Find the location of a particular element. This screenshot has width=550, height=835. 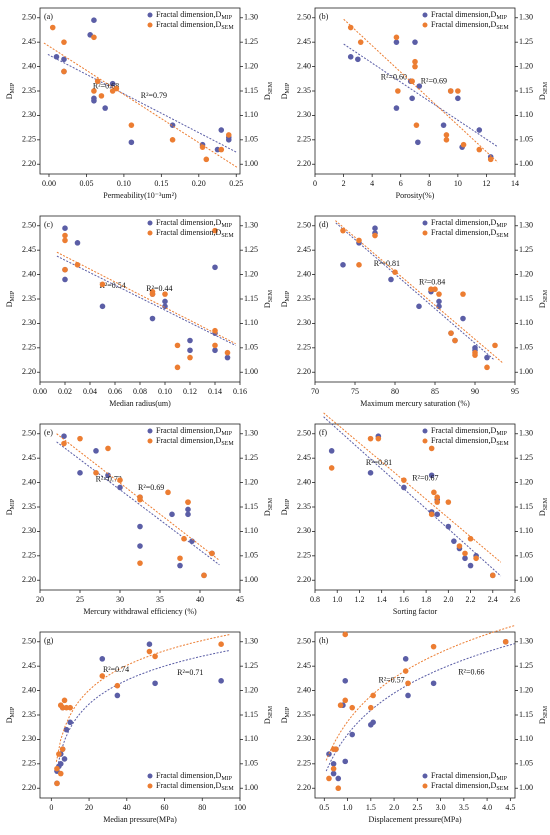

x-tick-label: 25 is located at coordinates (80, 599).